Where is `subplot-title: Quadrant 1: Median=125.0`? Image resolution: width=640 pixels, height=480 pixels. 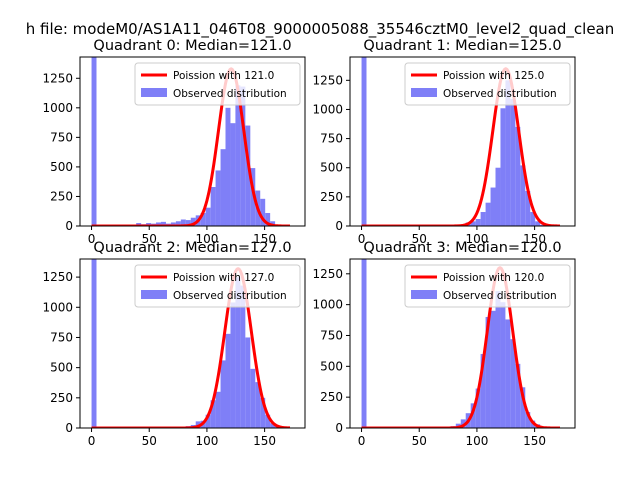
subplot-title: Quadrant 1: Median=125.0 is located at coordinates (462, 46).